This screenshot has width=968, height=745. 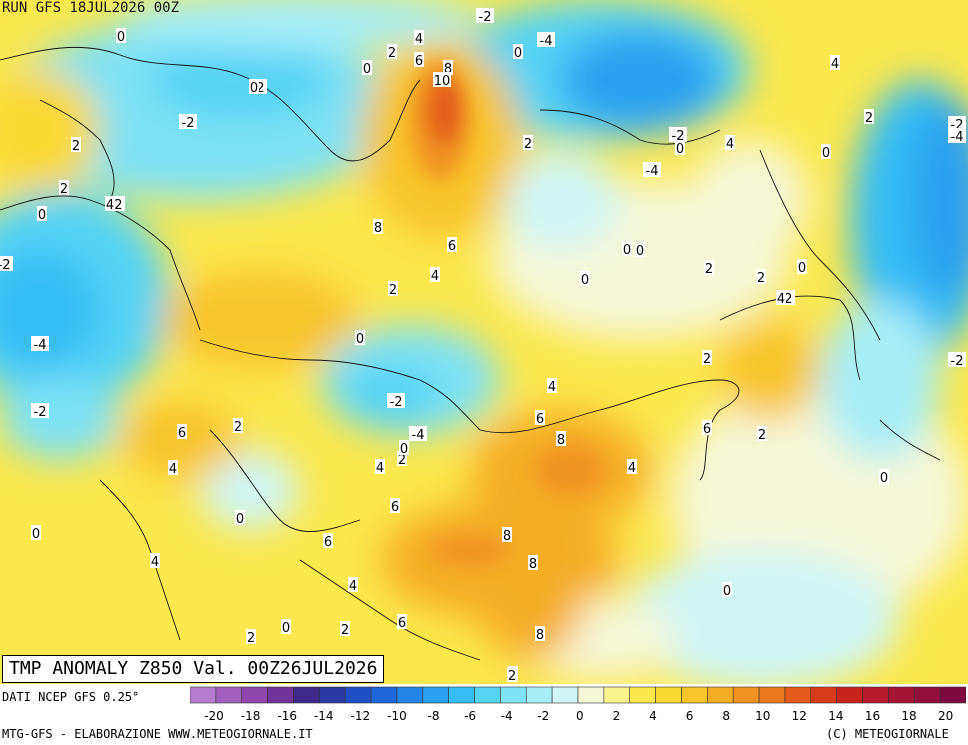 What do you see at coordinates (287, 716) in the screenshot?
I see `legend-tick-label: -16` at bounding box center [287, 716].